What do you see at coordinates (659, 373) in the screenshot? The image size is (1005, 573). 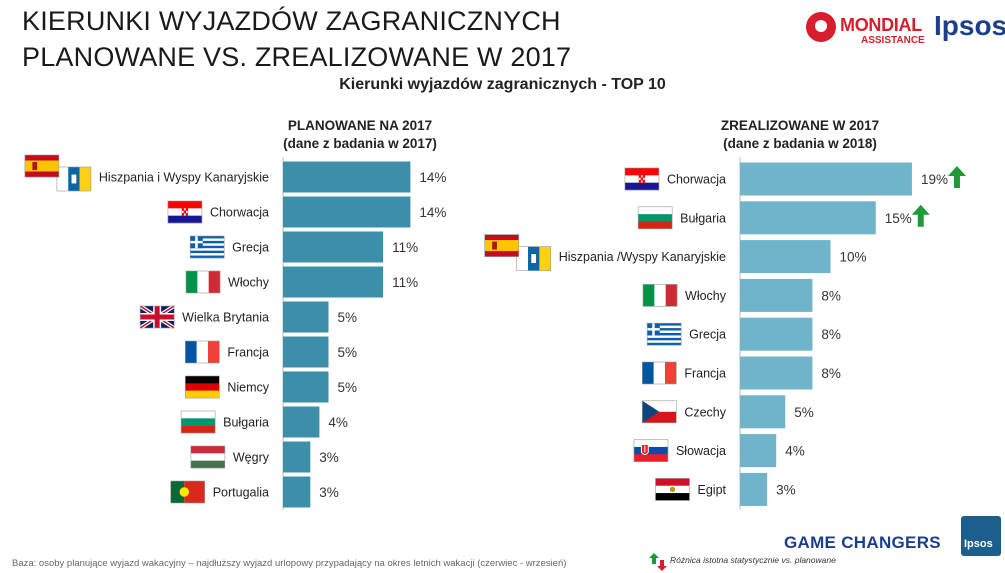 I see `right-flag-france-icon` at bounding box center [659, 373].